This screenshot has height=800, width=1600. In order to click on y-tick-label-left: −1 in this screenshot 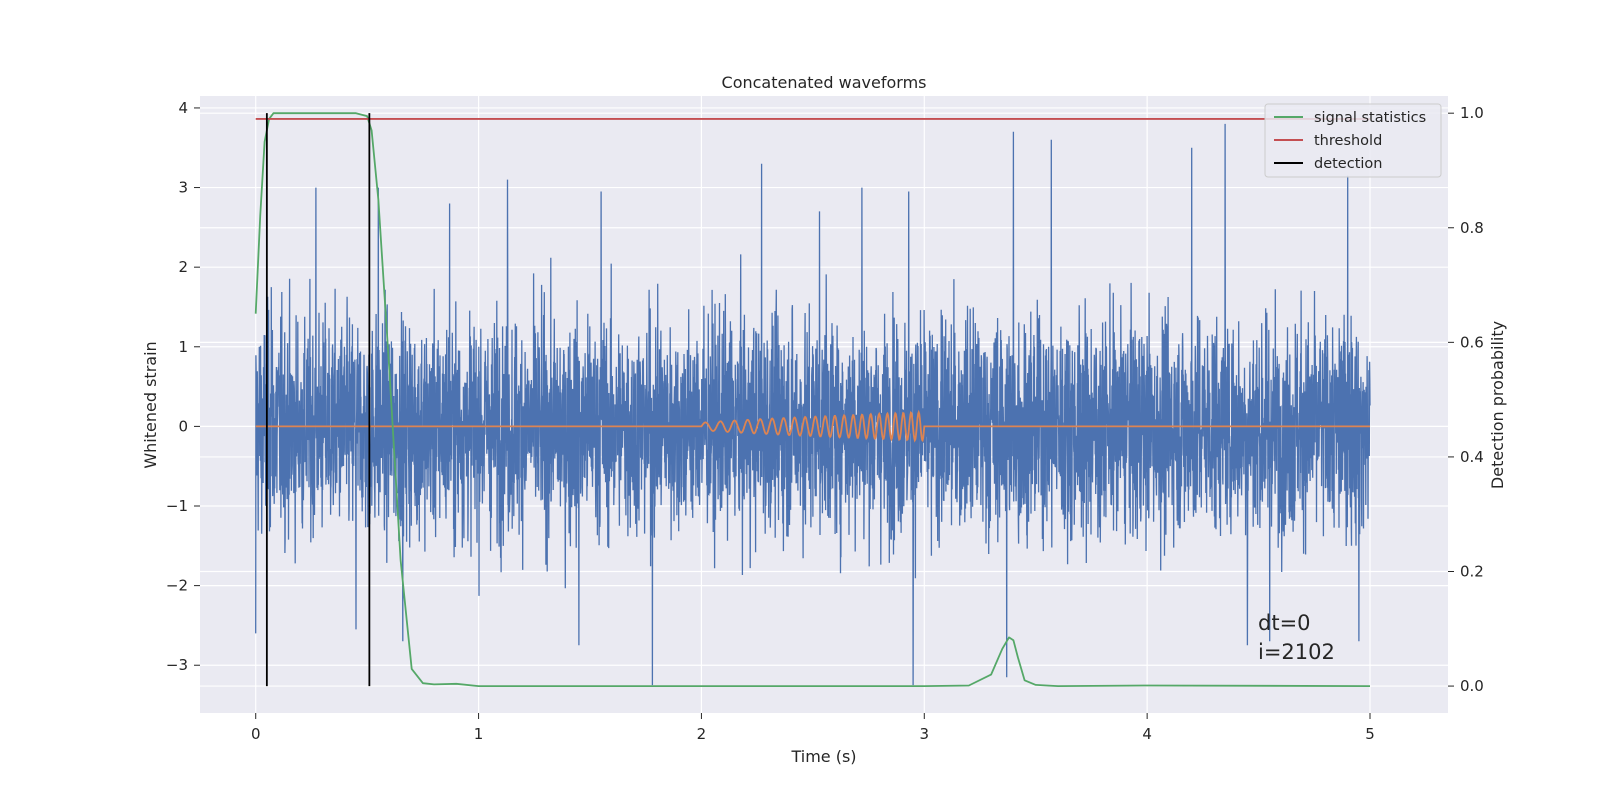, I will do `click(177, 506)`.